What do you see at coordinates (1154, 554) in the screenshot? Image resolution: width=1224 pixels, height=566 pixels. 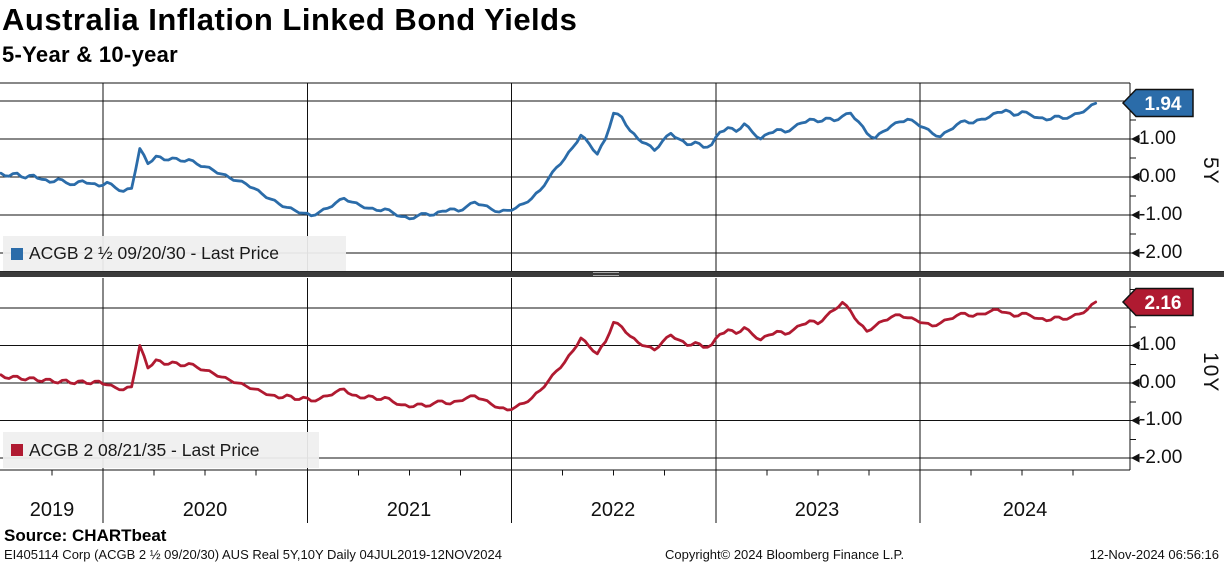 I see `footer-timestamp: 12-Nov-2024 06:56:16` at bounding box center [1154, 554].